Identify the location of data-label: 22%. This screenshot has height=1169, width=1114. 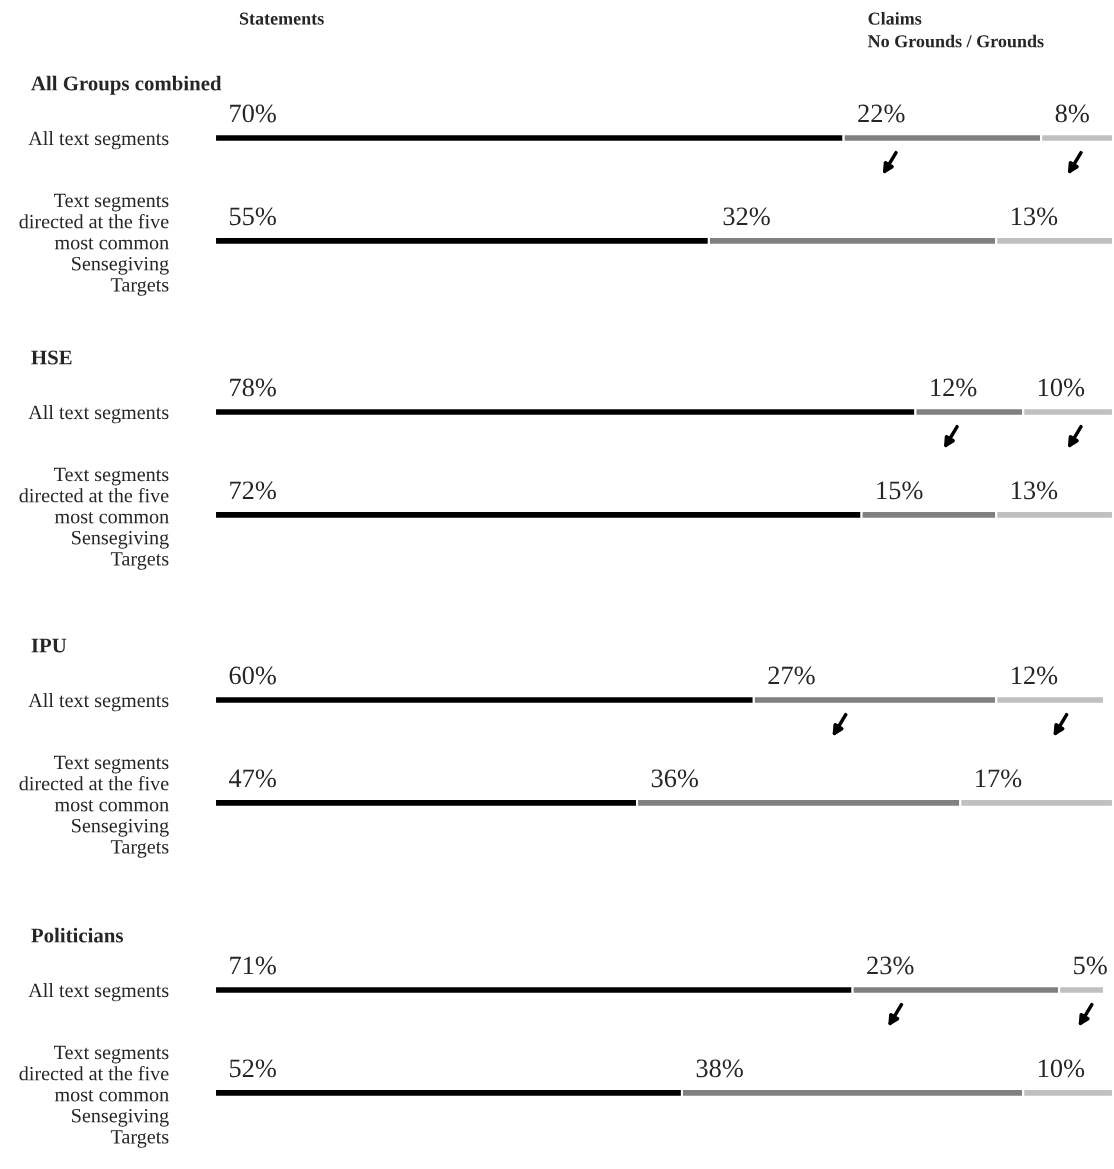
(881, 113).